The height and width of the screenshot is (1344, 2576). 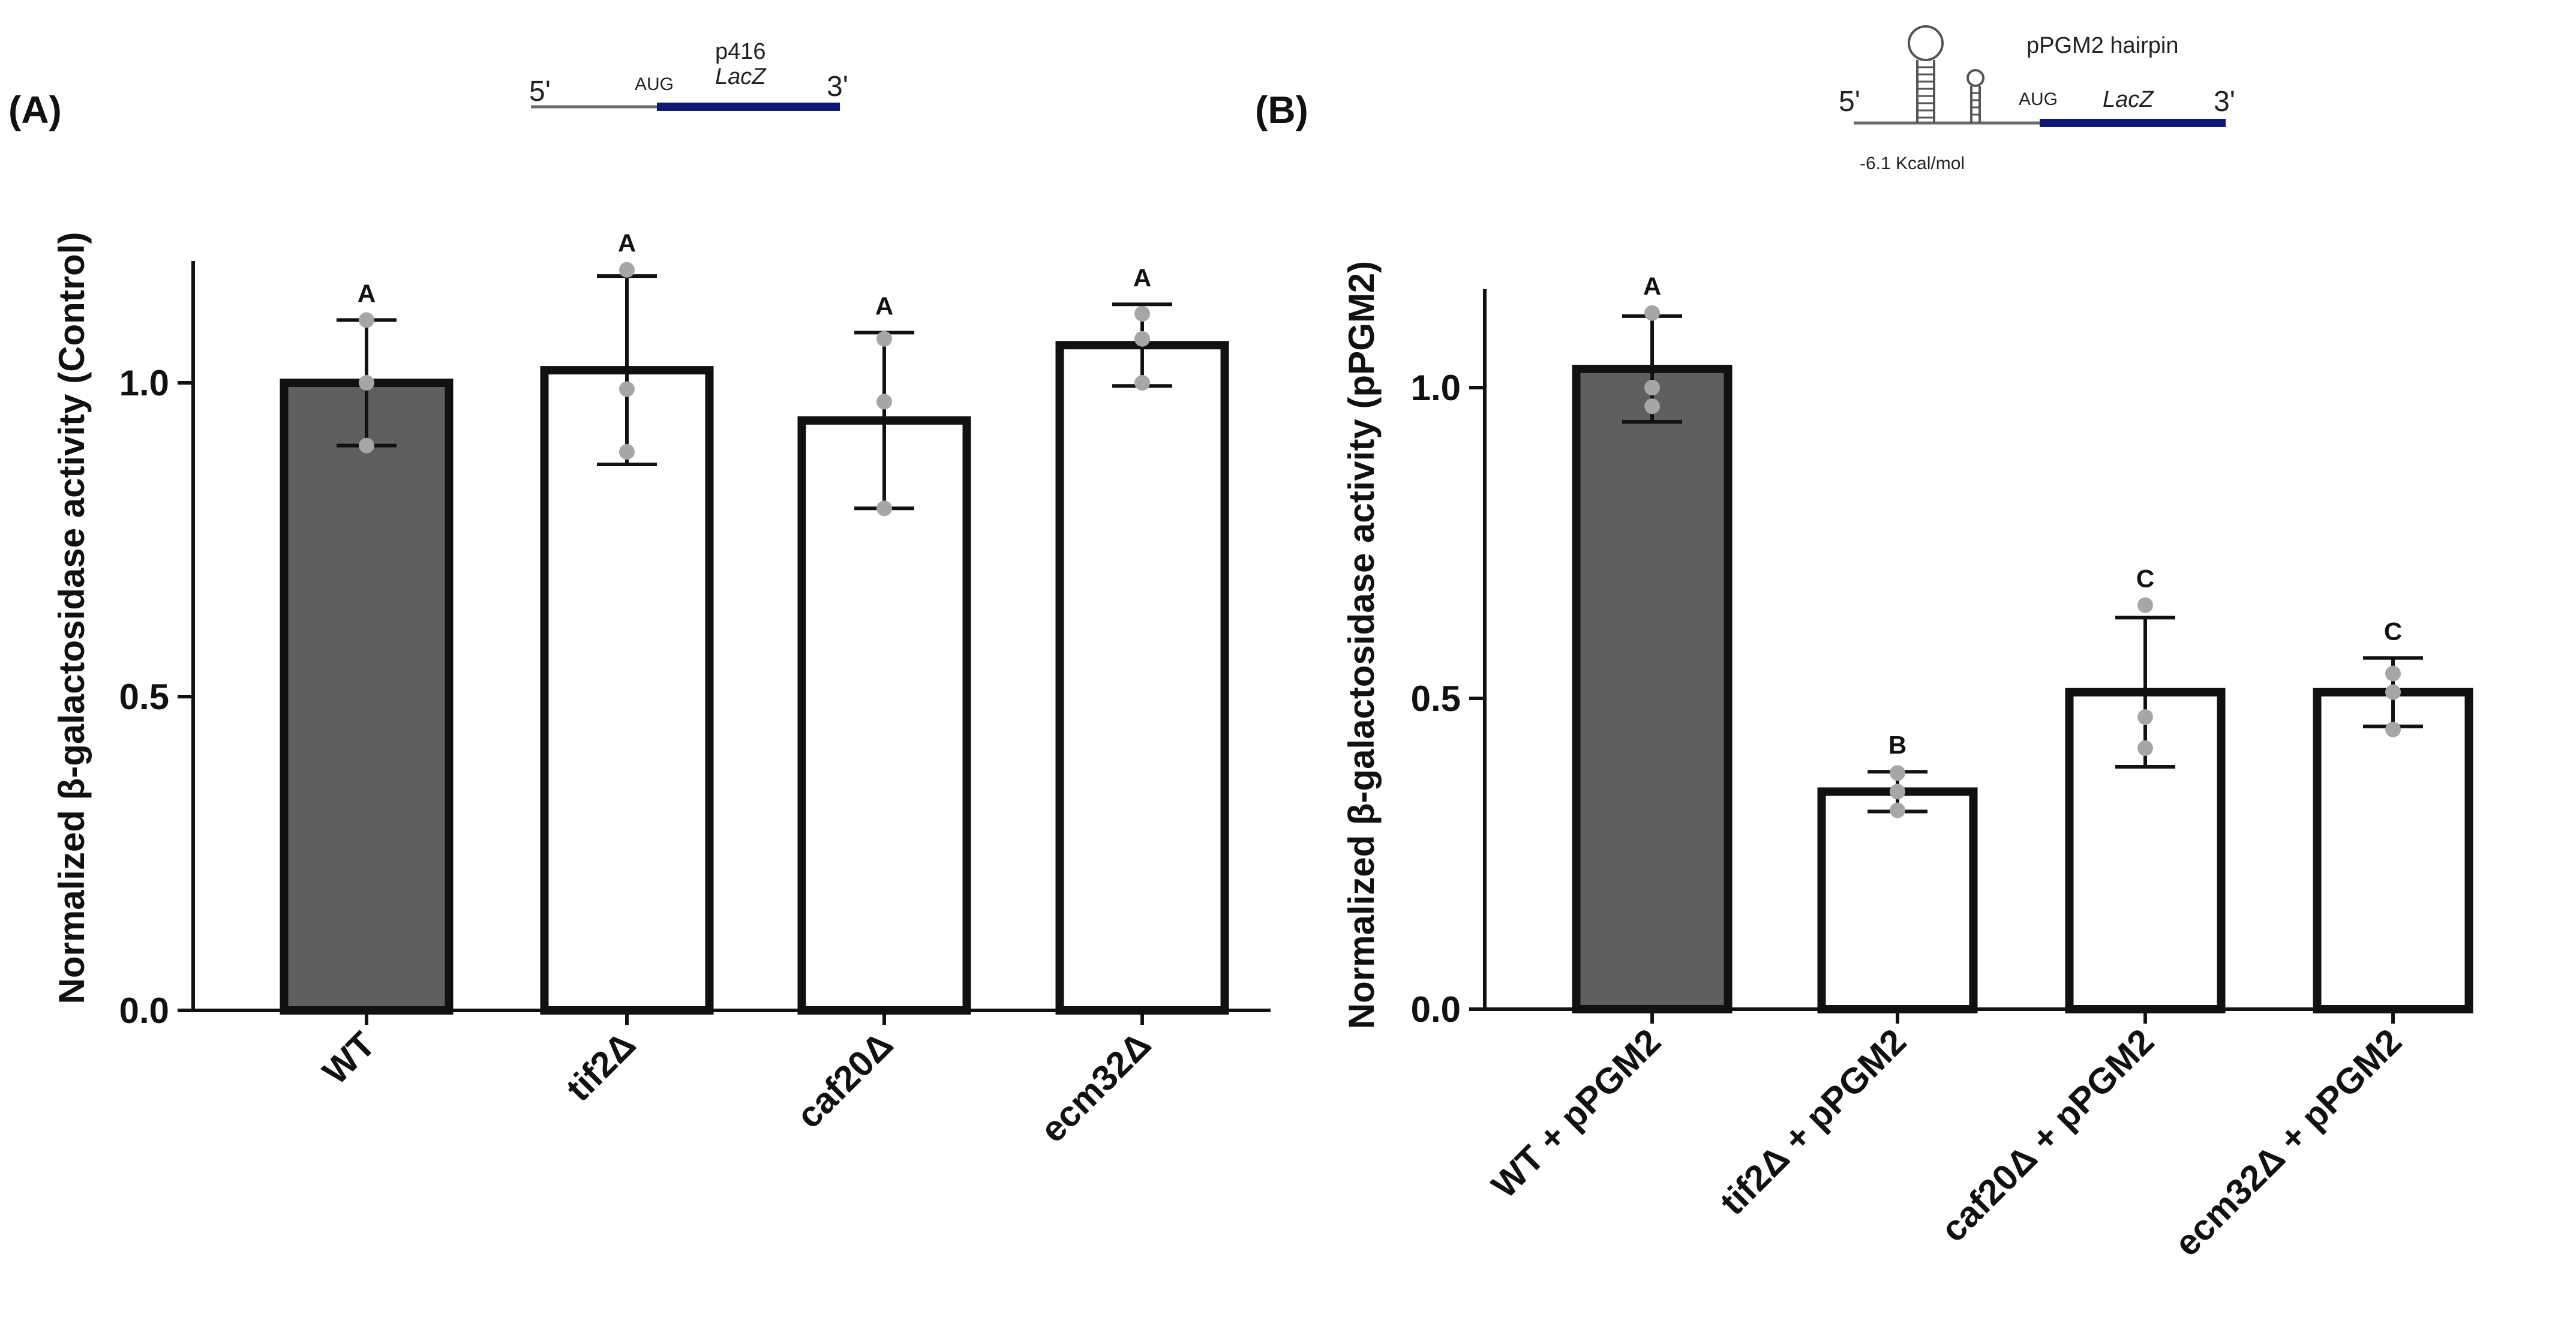 What do you see at coordinates (1576, 1113) in the screenshot?
I see `panel-b-x-tick-label: WT + pPGM2` at bounding box center [1576, 1113].